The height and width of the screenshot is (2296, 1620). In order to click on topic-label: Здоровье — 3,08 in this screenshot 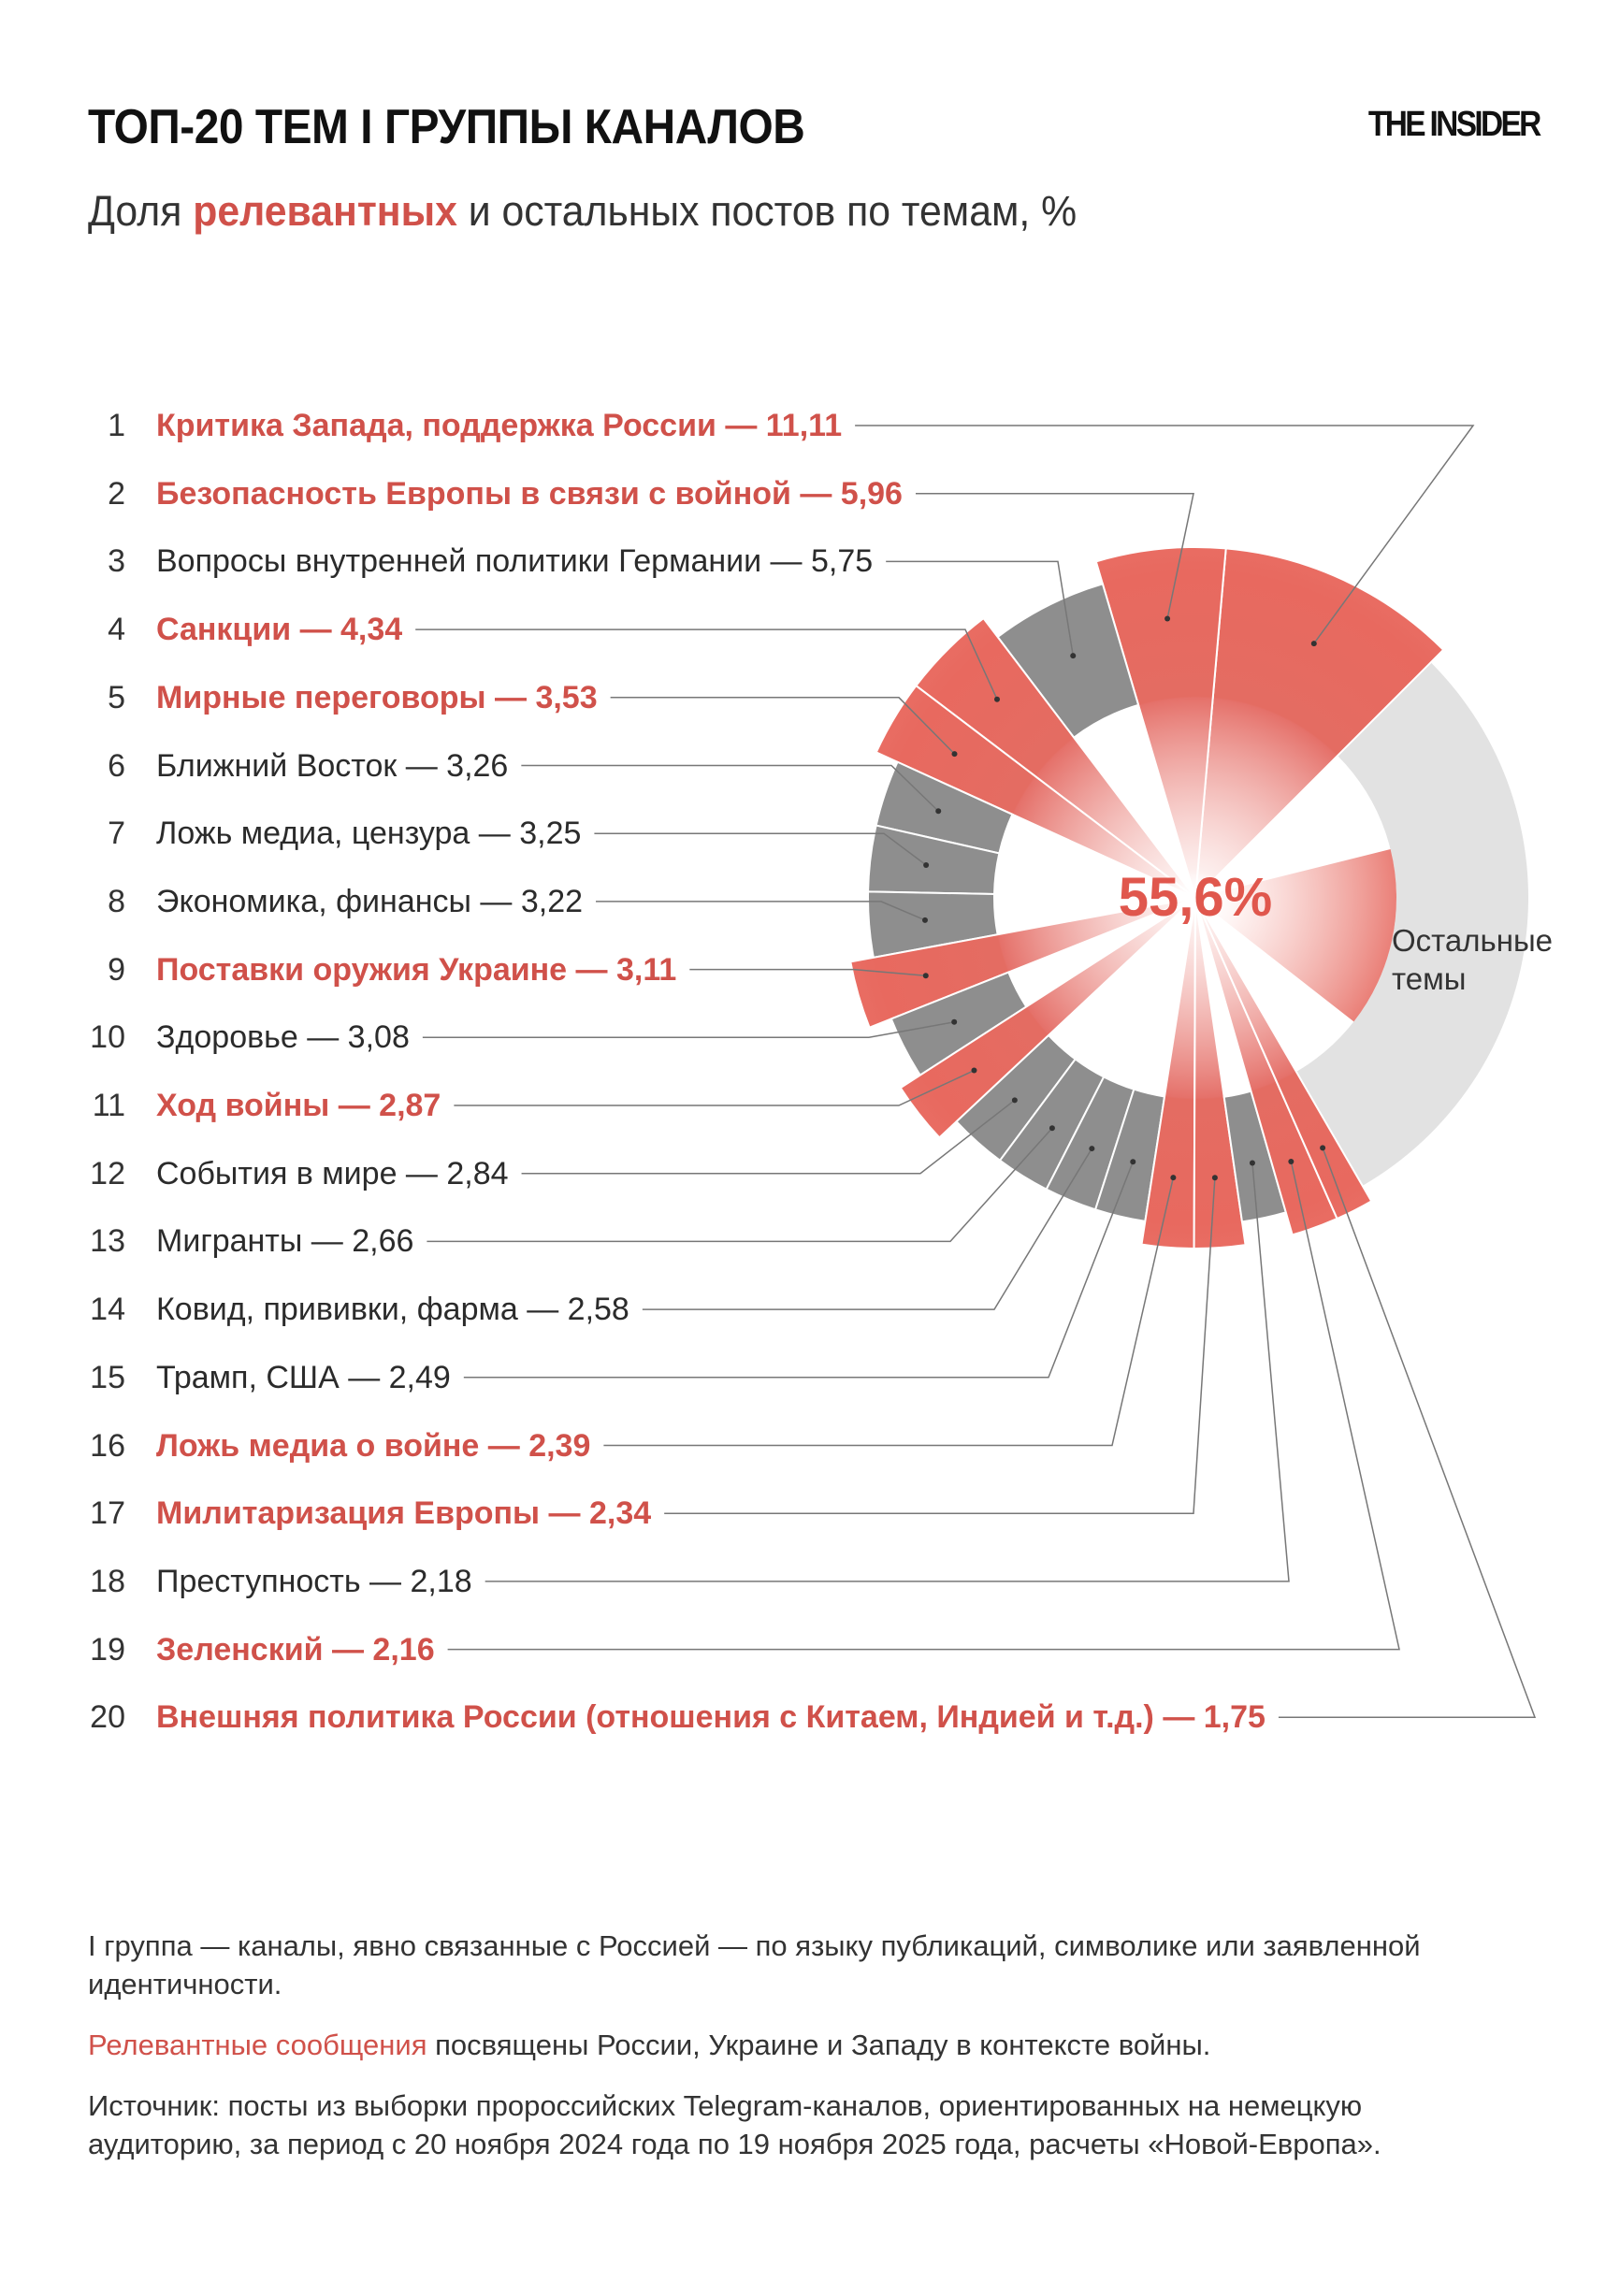, I will do `click(283, 1037)`.